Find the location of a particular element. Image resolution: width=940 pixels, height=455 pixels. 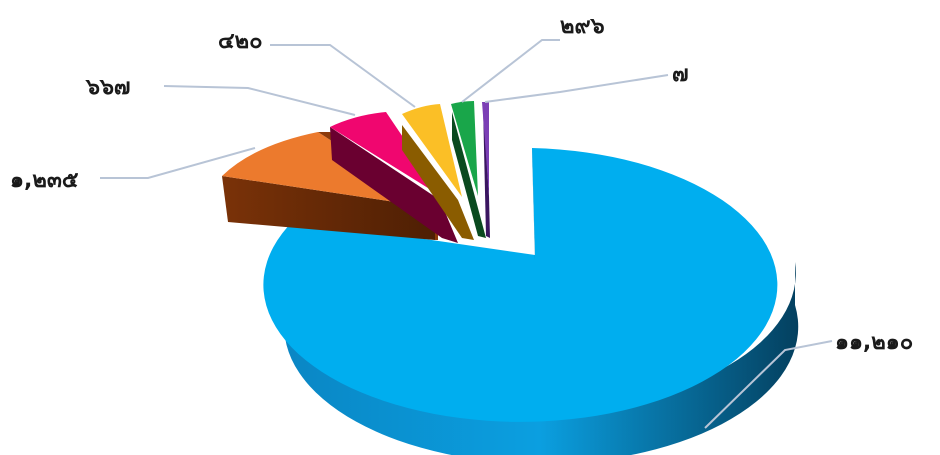

slice-3-top is located at coordinates (432, 150).